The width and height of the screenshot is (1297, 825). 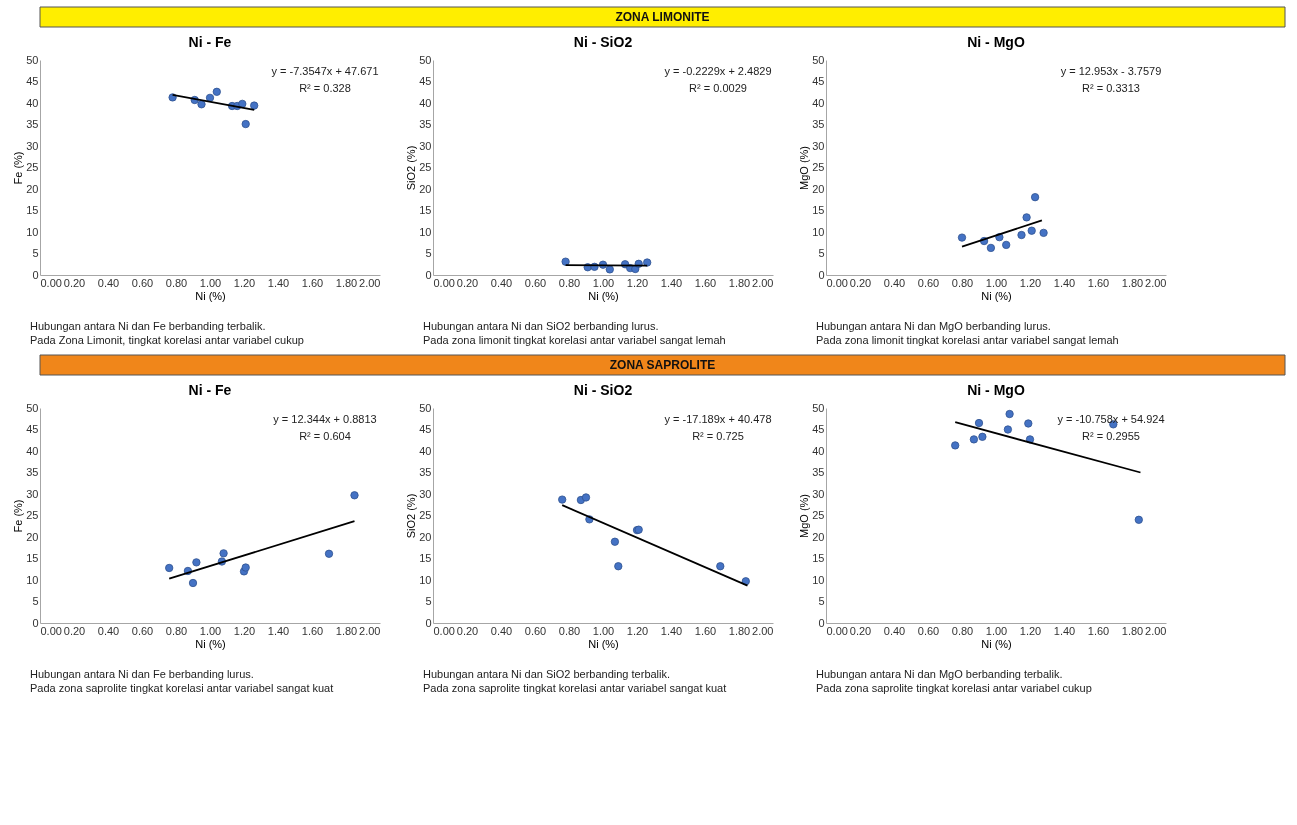 I want to click on annotation: y = 12.344x + 0.8813, so click(x=325, y=419).